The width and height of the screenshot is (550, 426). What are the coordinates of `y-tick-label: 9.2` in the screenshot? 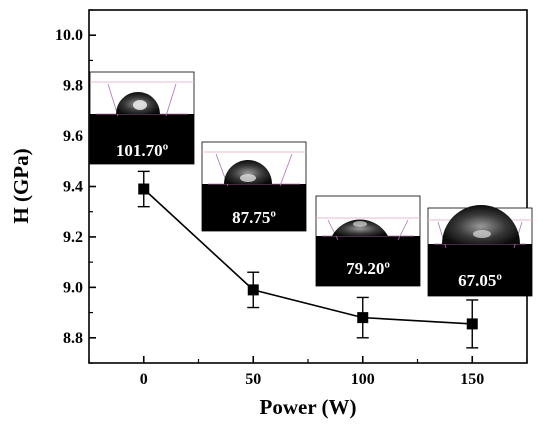 It's located at (73, 237).